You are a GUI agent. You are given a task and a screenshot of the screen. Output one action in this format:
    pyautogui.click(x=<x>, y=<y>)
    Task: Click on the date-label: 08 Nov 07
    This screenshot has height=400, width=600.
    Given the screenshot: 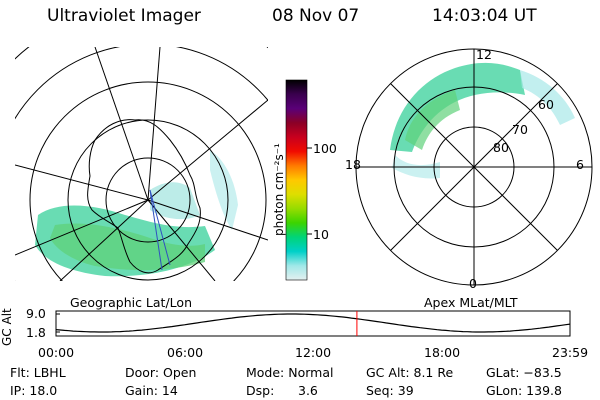 What is the action you would take?
    pyautogui.click(x=316, y=16)
    